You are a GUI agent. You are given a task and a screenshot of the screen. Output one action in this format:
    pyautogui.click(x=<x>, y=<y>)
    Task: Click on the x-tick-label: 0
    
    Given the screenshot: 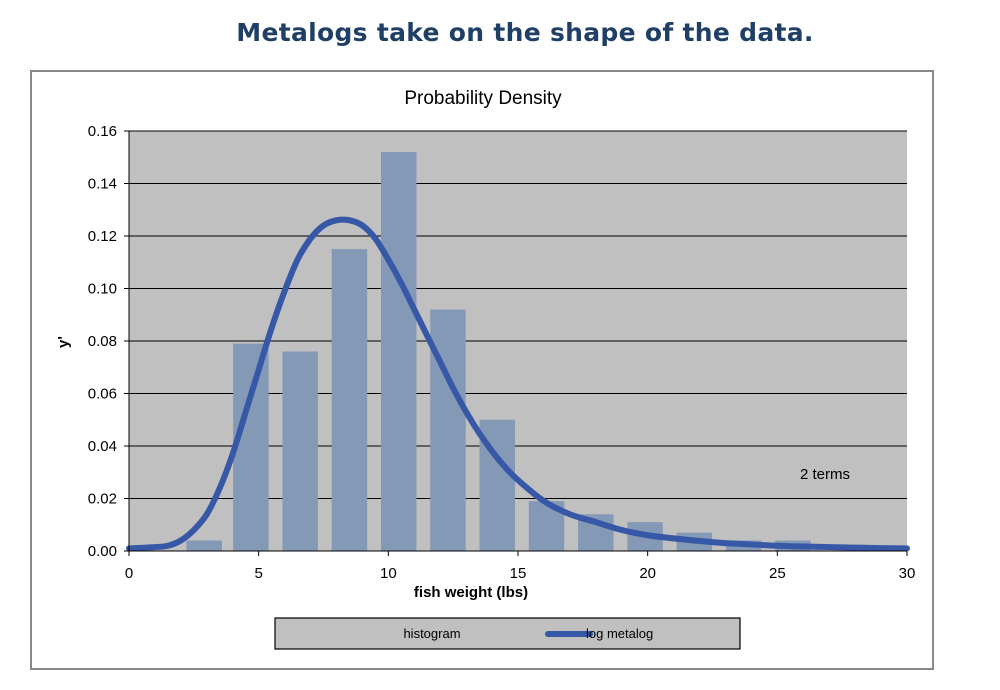 What is the action you would take?
    pyautogui.click(x=129, y=573)
    